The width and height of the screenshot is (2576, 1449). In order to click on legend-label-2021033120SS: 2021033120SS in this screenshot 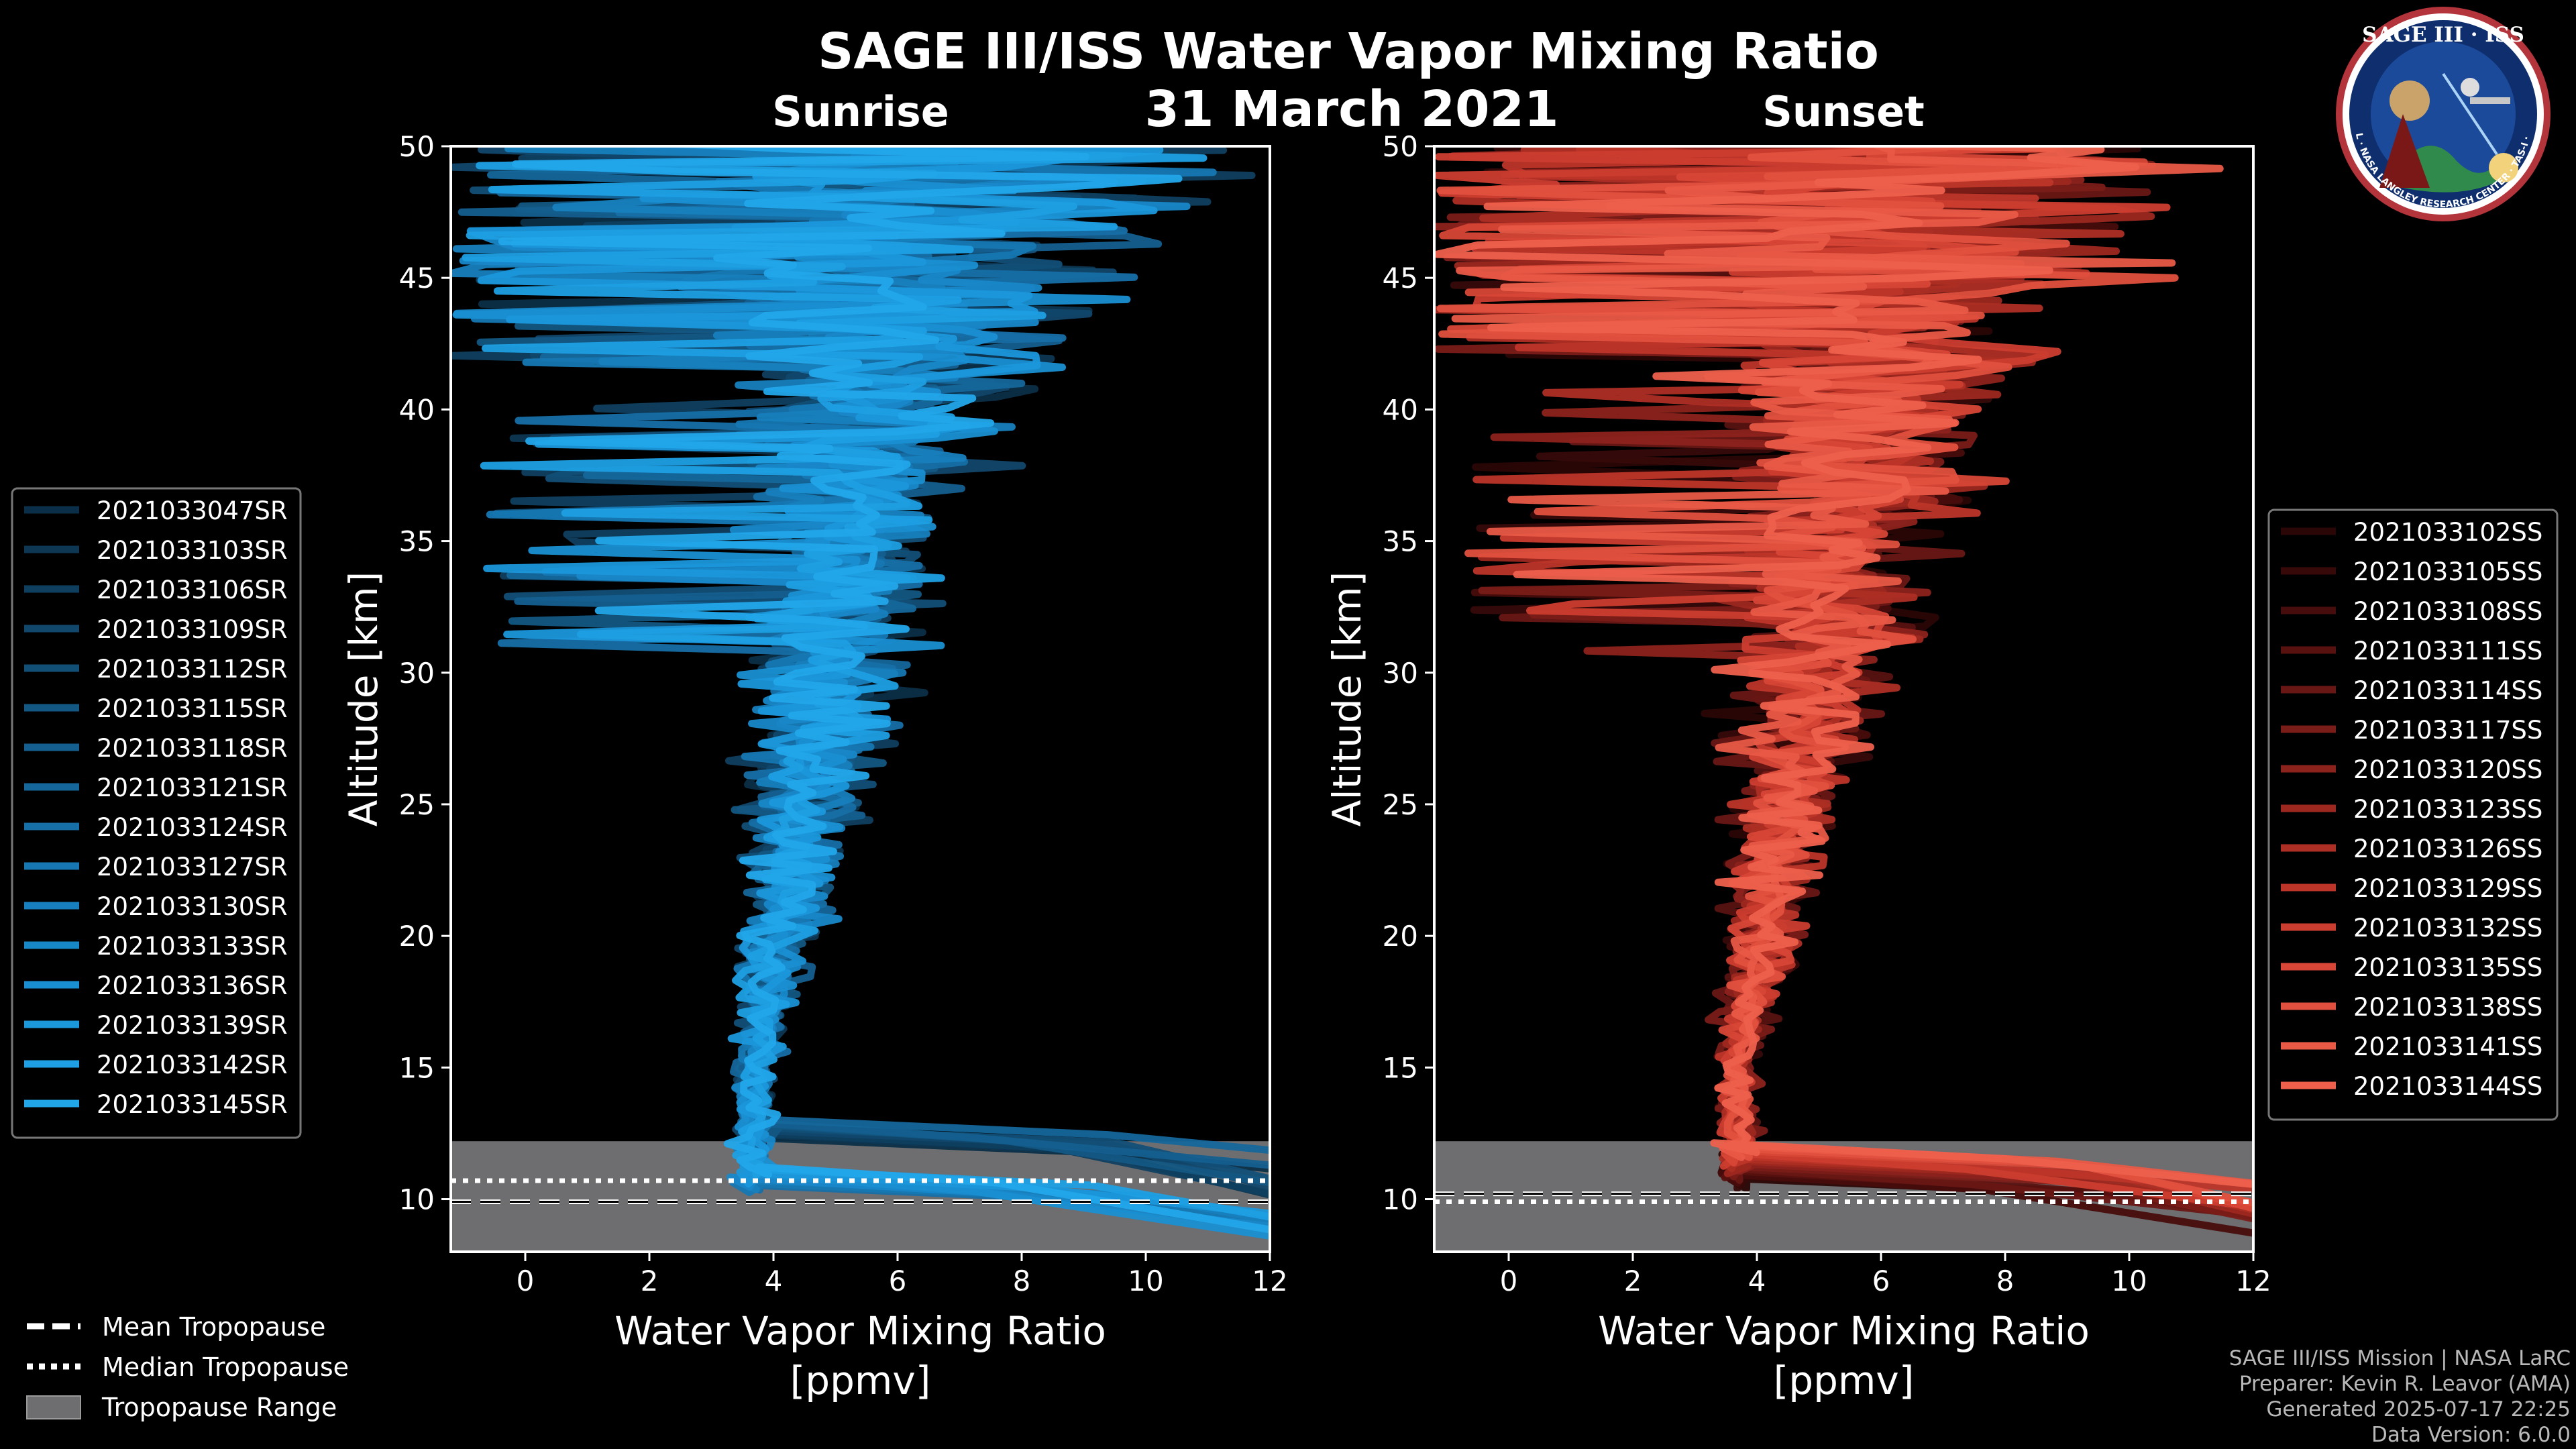, I will do `click(2447, 769)`.